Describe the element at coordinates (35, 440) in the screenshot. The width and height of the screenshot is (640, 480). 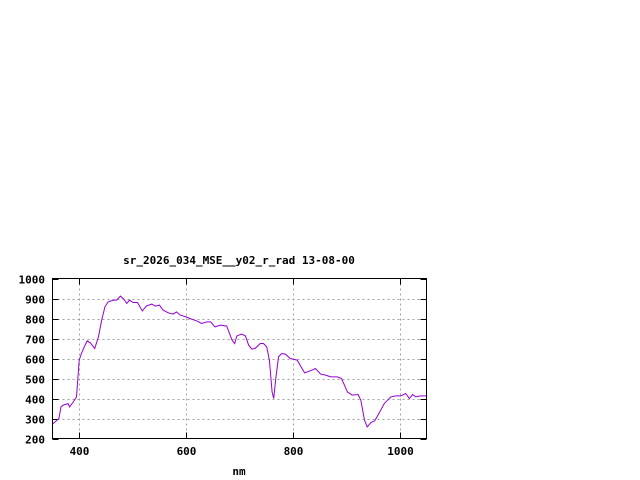
I see `y-tick-label: 200` at that location.